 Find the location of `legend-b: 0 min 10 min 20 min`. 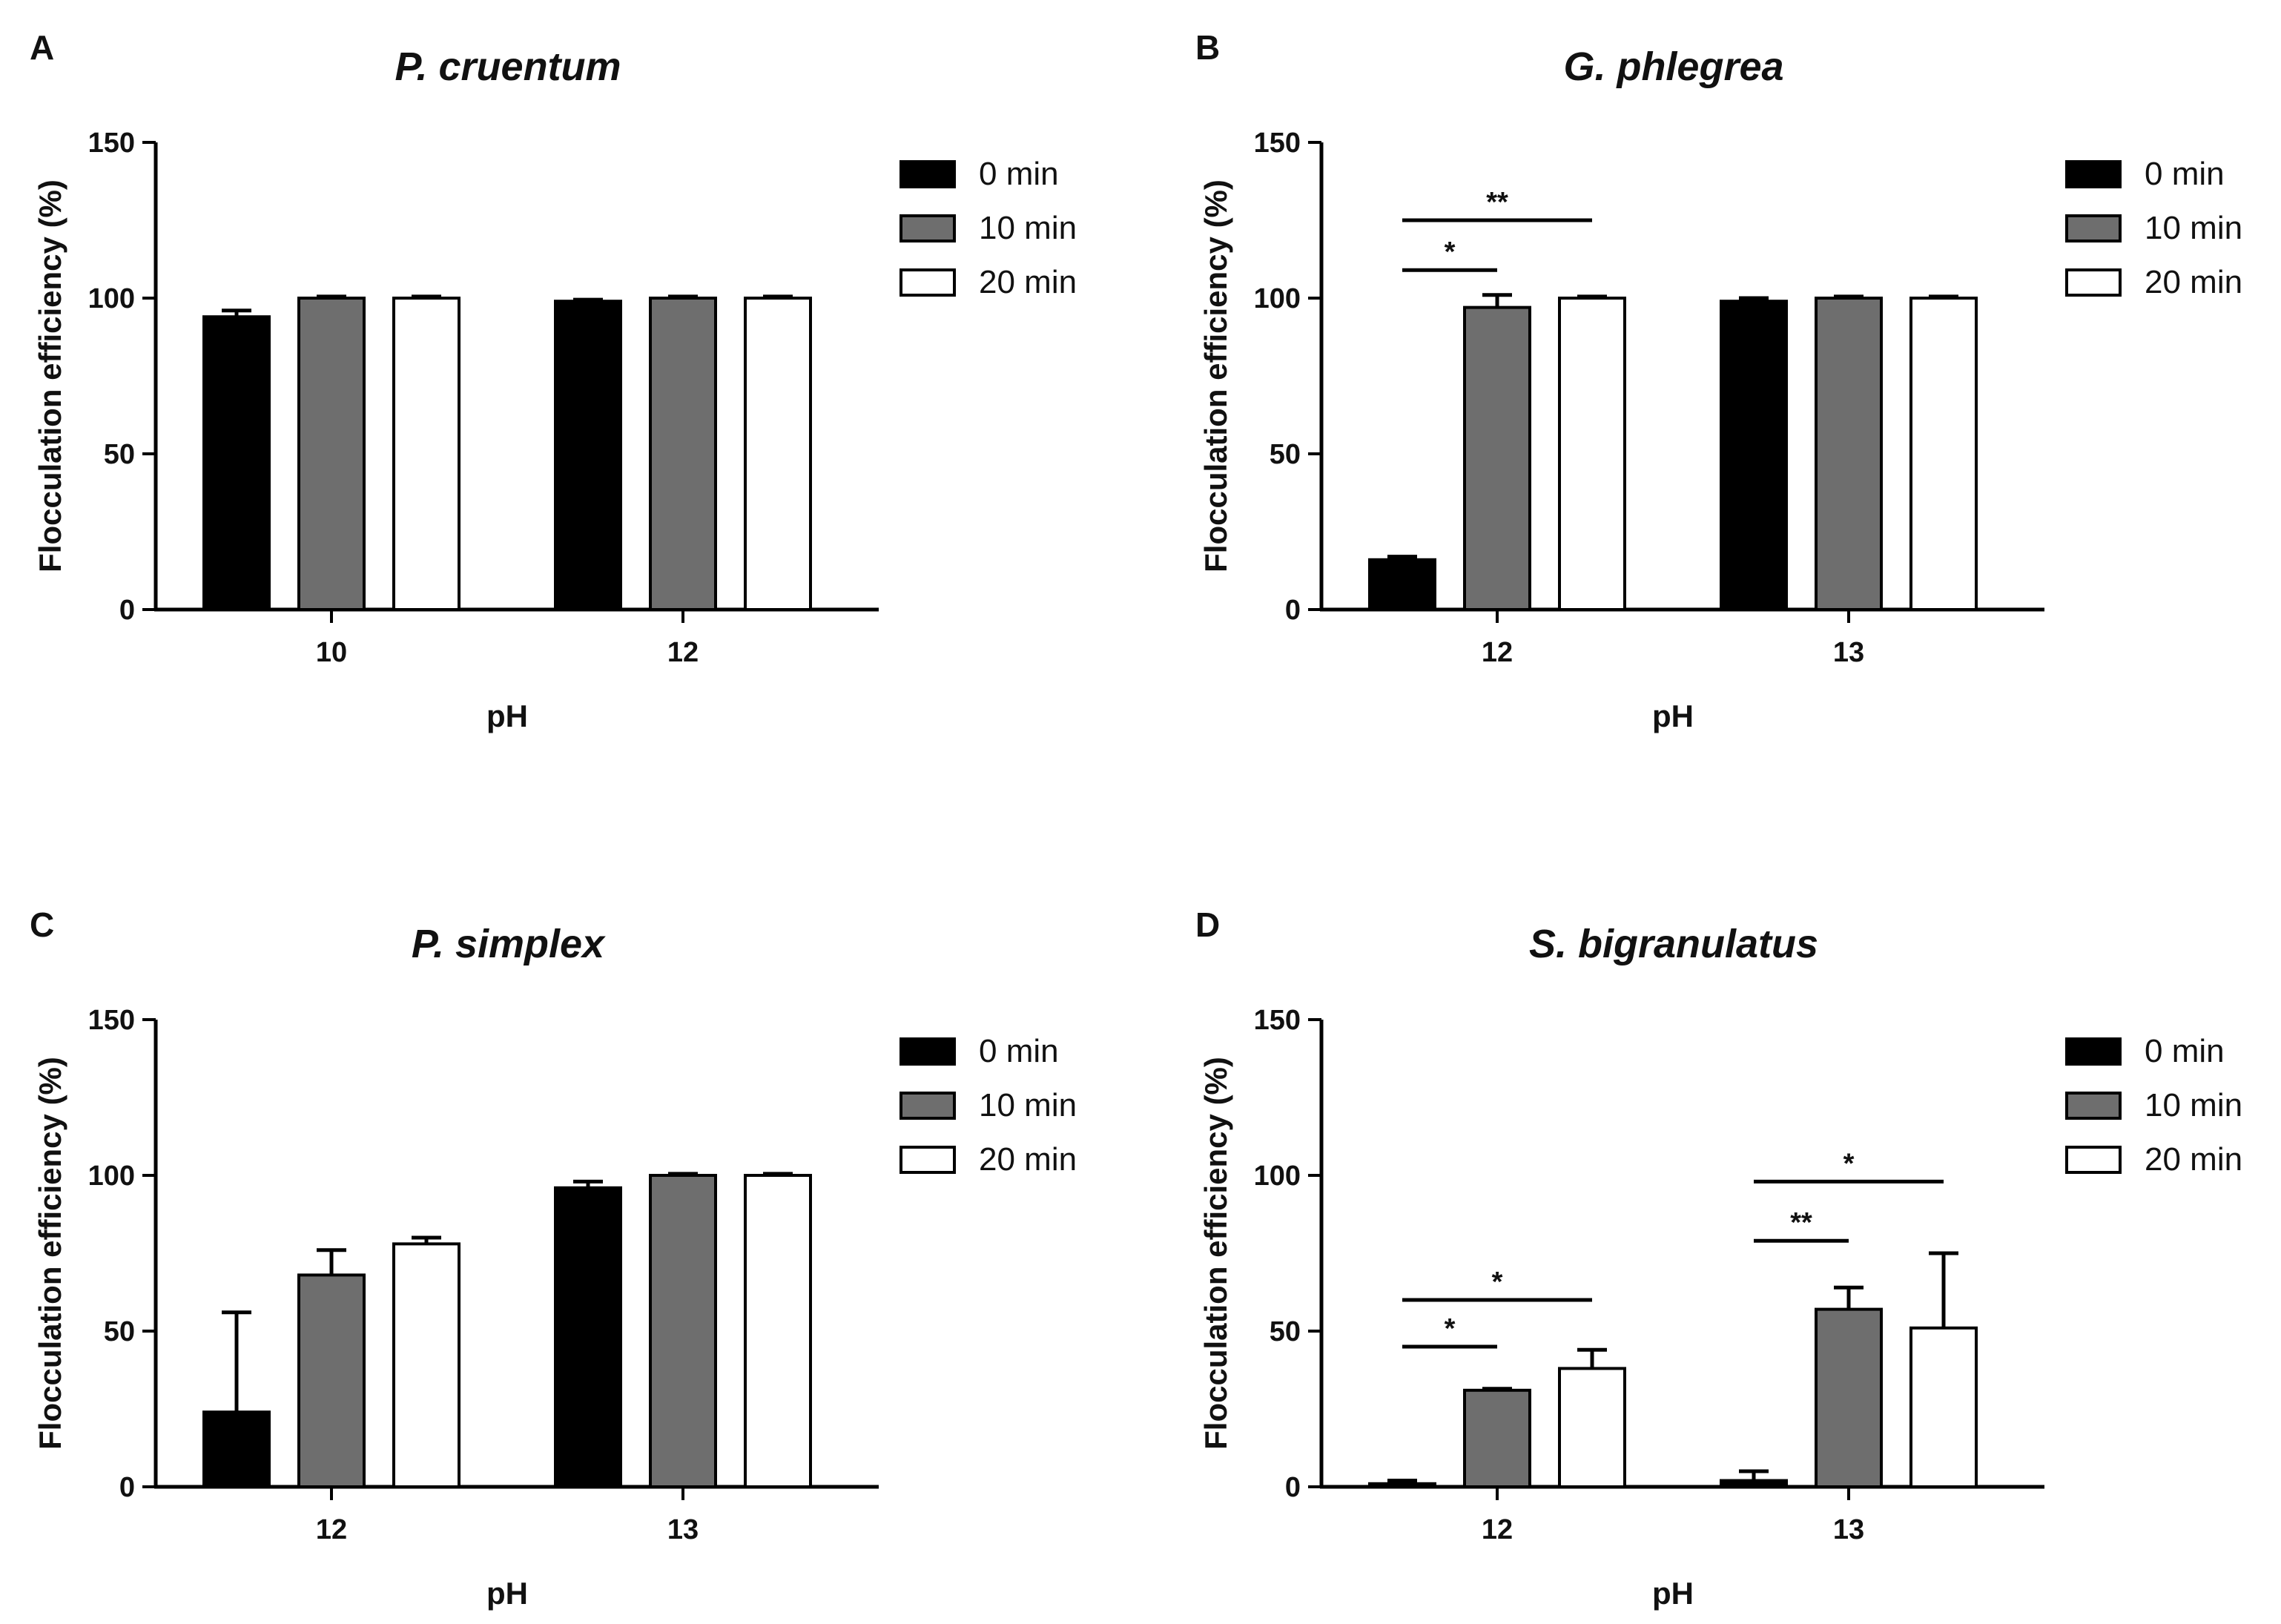

legend-b: 0 min 10 min 20 min is located at coordinates (2153, 228).